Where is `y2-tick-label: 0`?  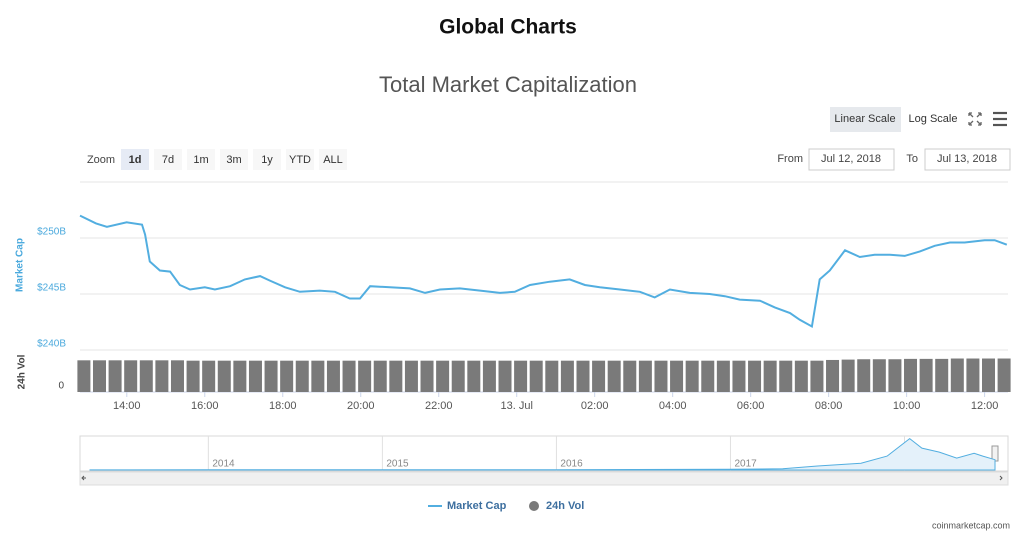 y2-tick-label: 0 is located at coordinates (61, 386).